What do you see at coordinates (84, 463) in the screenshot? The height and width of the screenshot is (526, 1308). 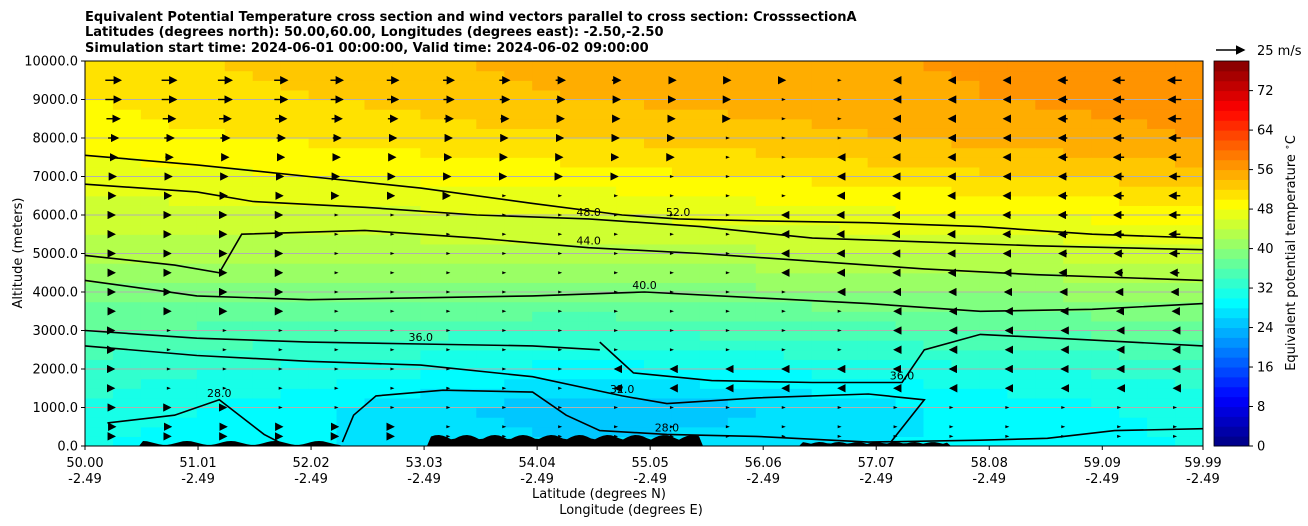 I see `x-tick-label-latitude: 50.00` at bounding box center [84, 463].